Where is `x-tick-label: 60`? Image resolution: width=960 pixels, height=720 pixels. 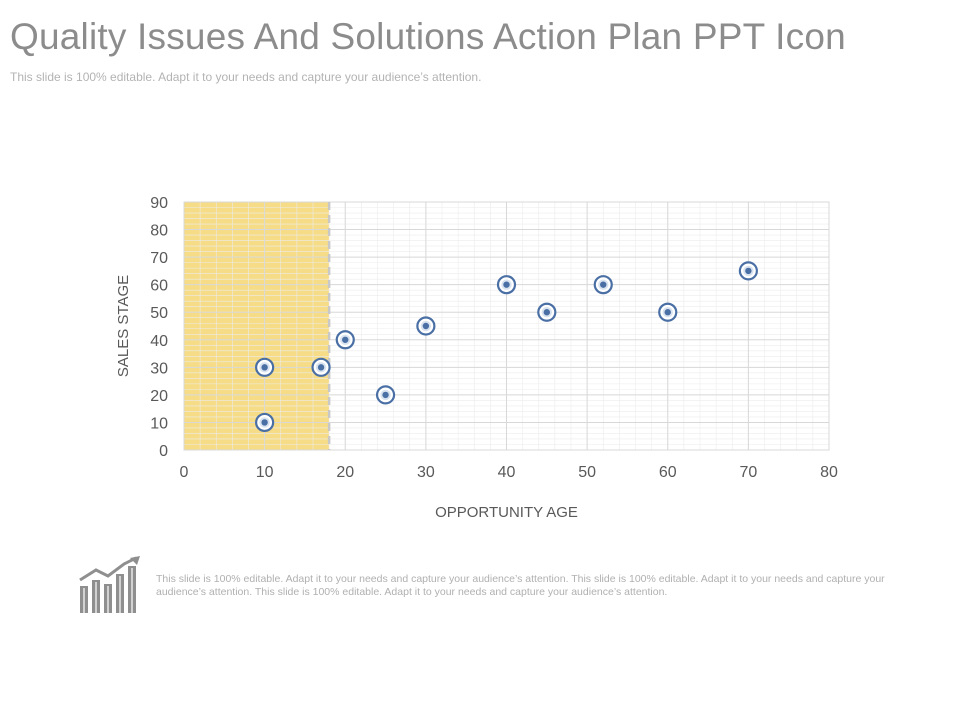
x-tick-label: 60 is located at coordinates (668, 472).